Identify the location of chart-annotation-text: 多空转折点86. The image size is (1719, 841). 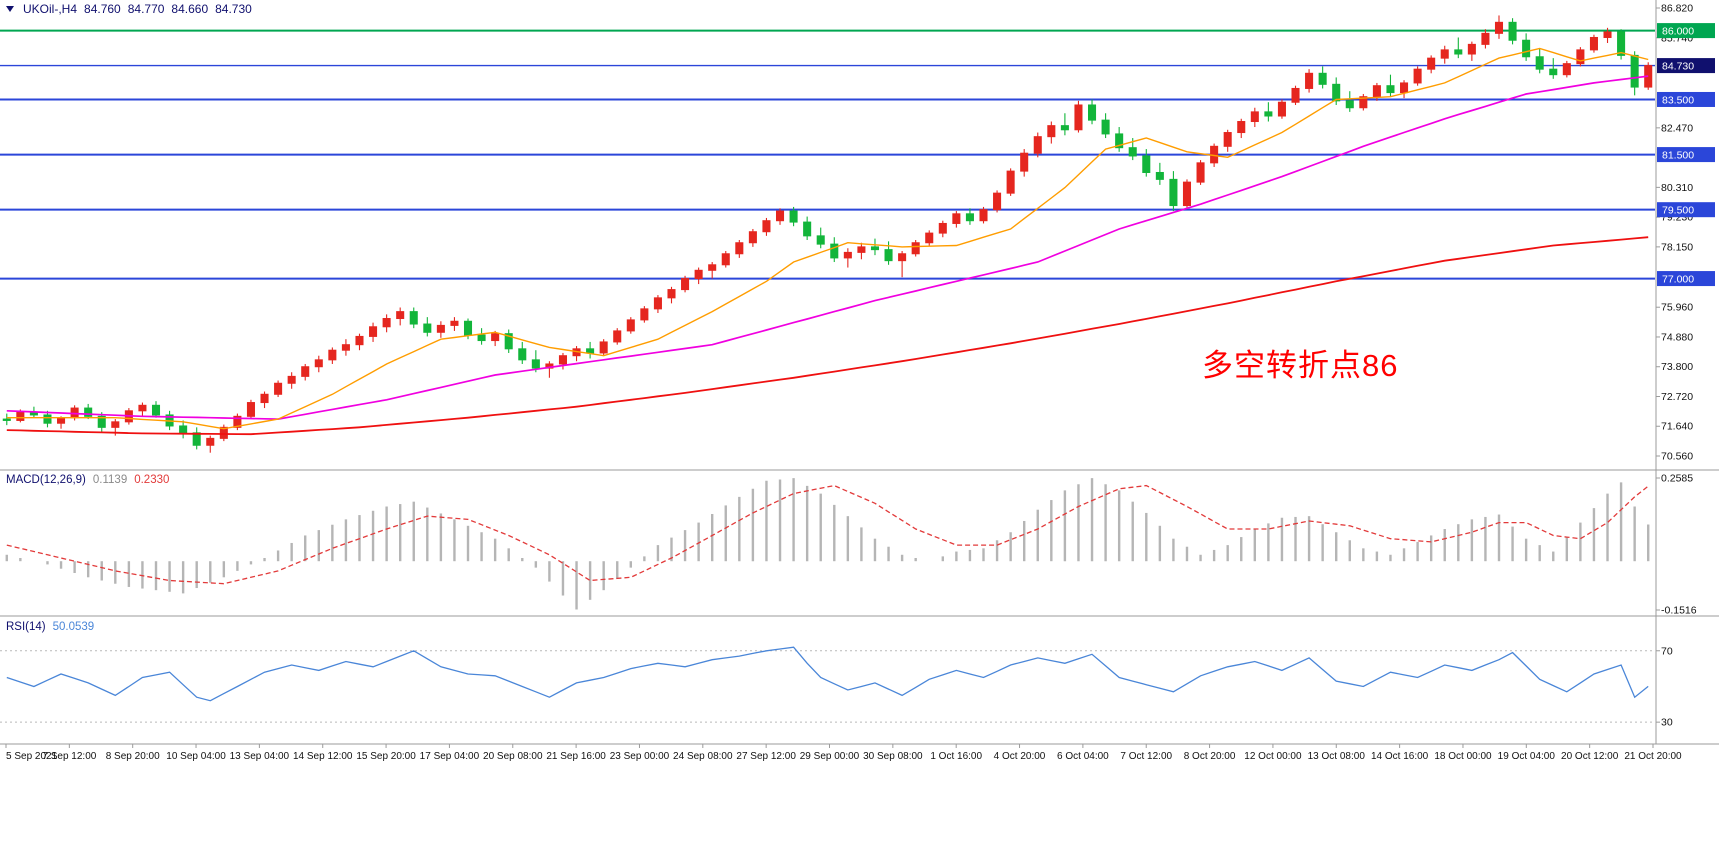
(1300, 365).